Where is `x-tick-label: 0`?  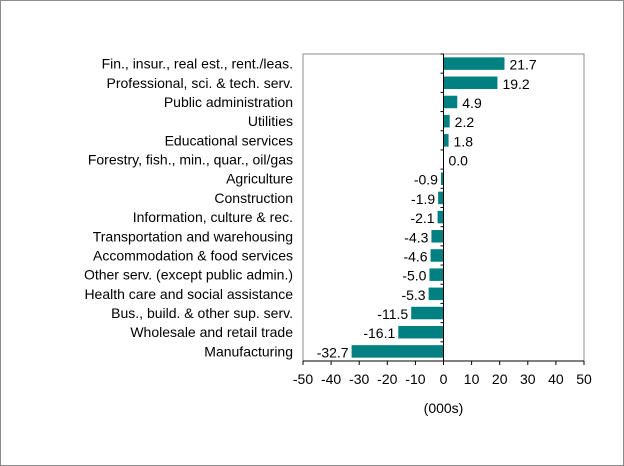
x-tick-label: 0 is located at coordinates (444, 379).